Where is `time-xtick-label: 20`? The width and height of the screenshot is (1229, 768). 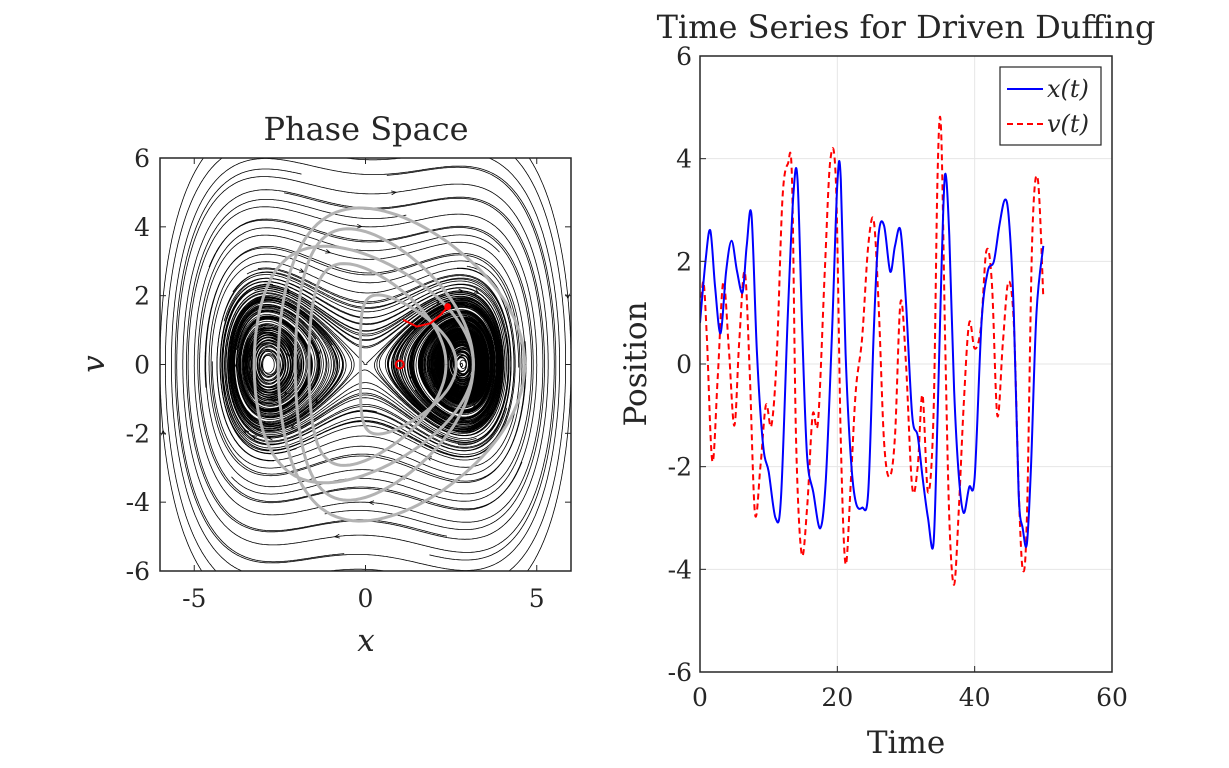
time-xtick-label: 20 is located at coordinates (837, 697).